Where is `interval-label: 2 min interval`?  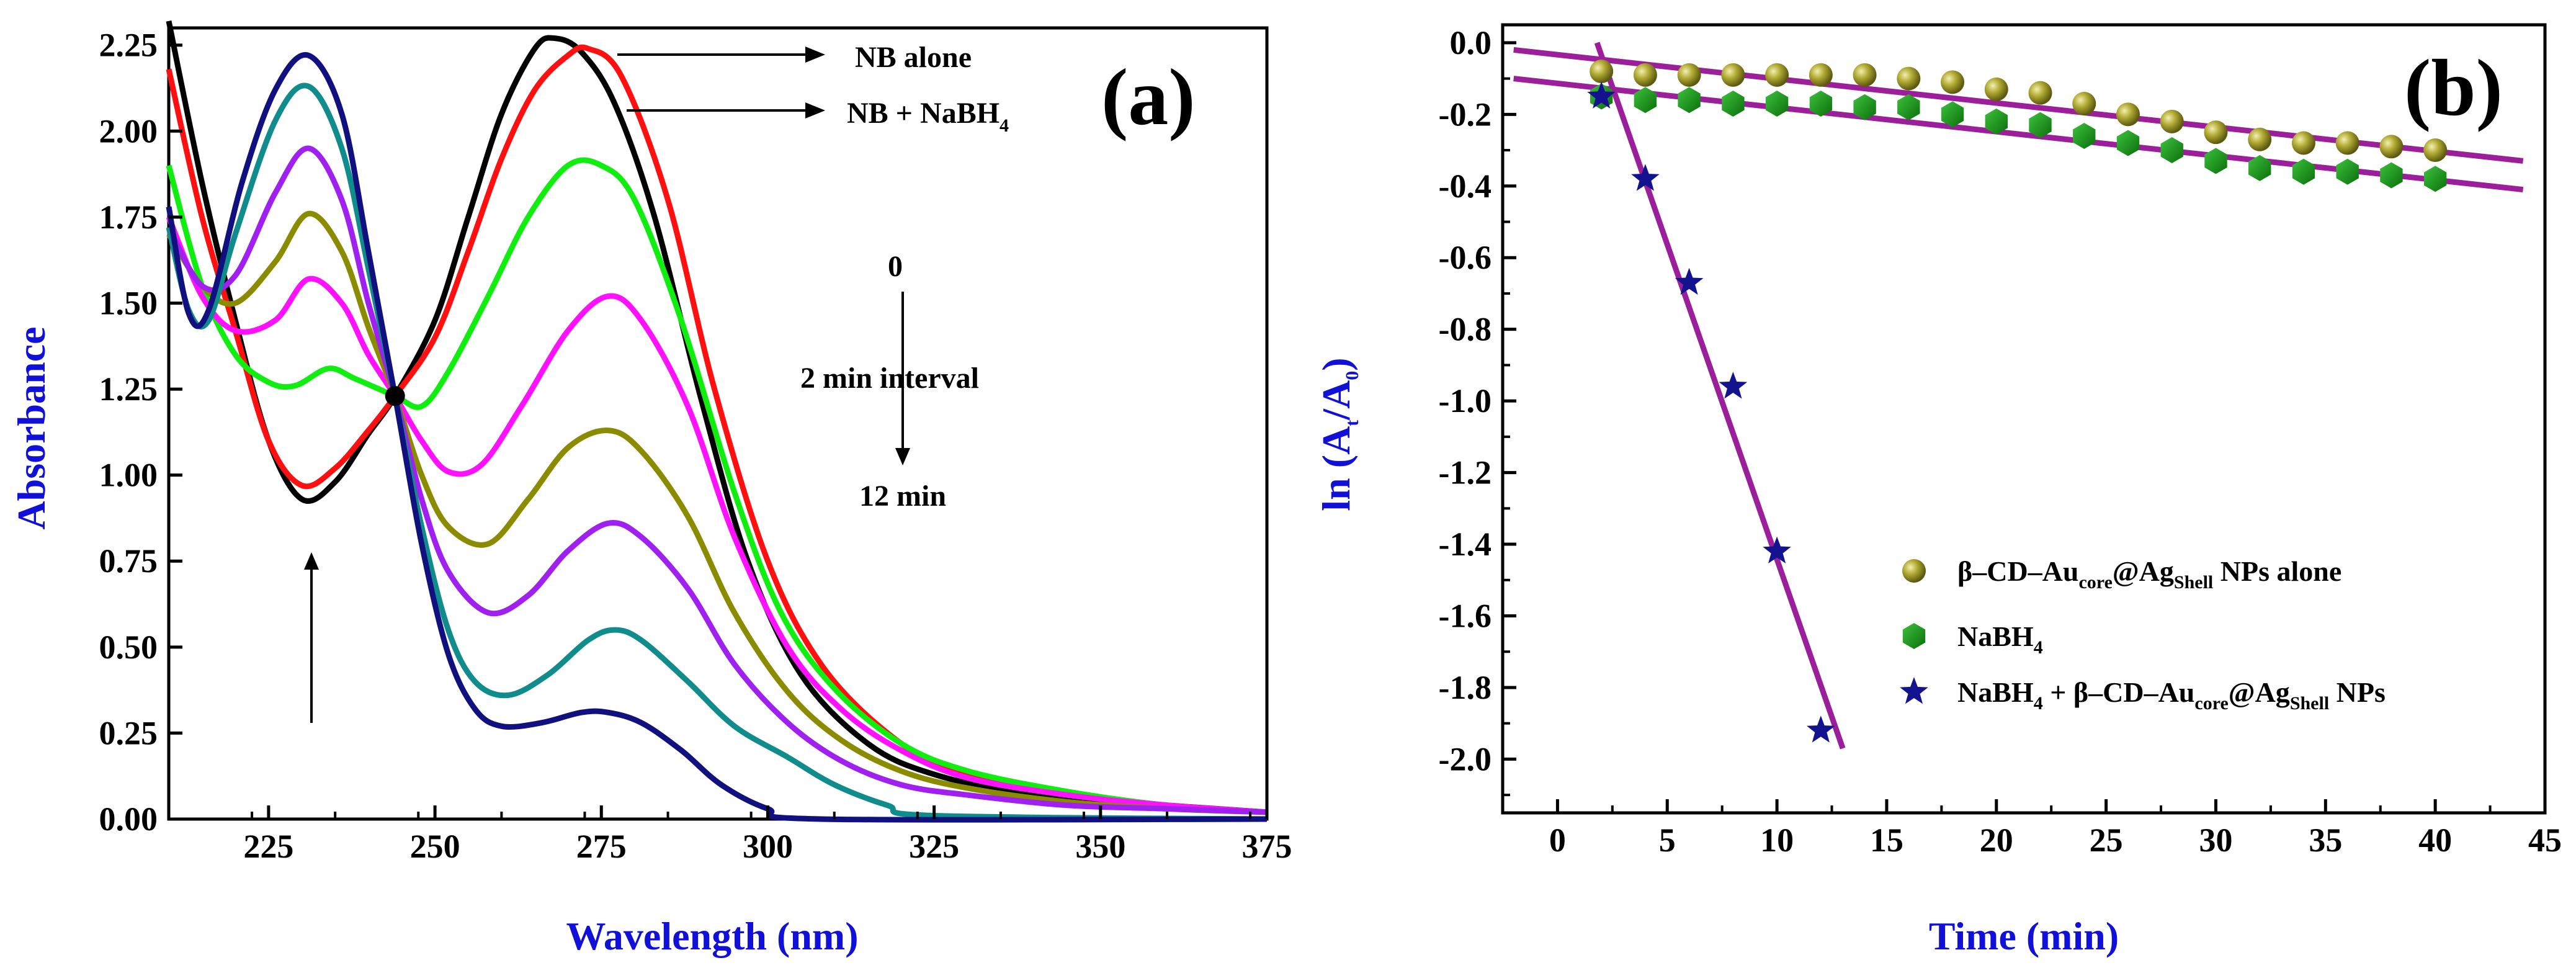
interval-label: 2 min interval is located at coordinates (889, 378).